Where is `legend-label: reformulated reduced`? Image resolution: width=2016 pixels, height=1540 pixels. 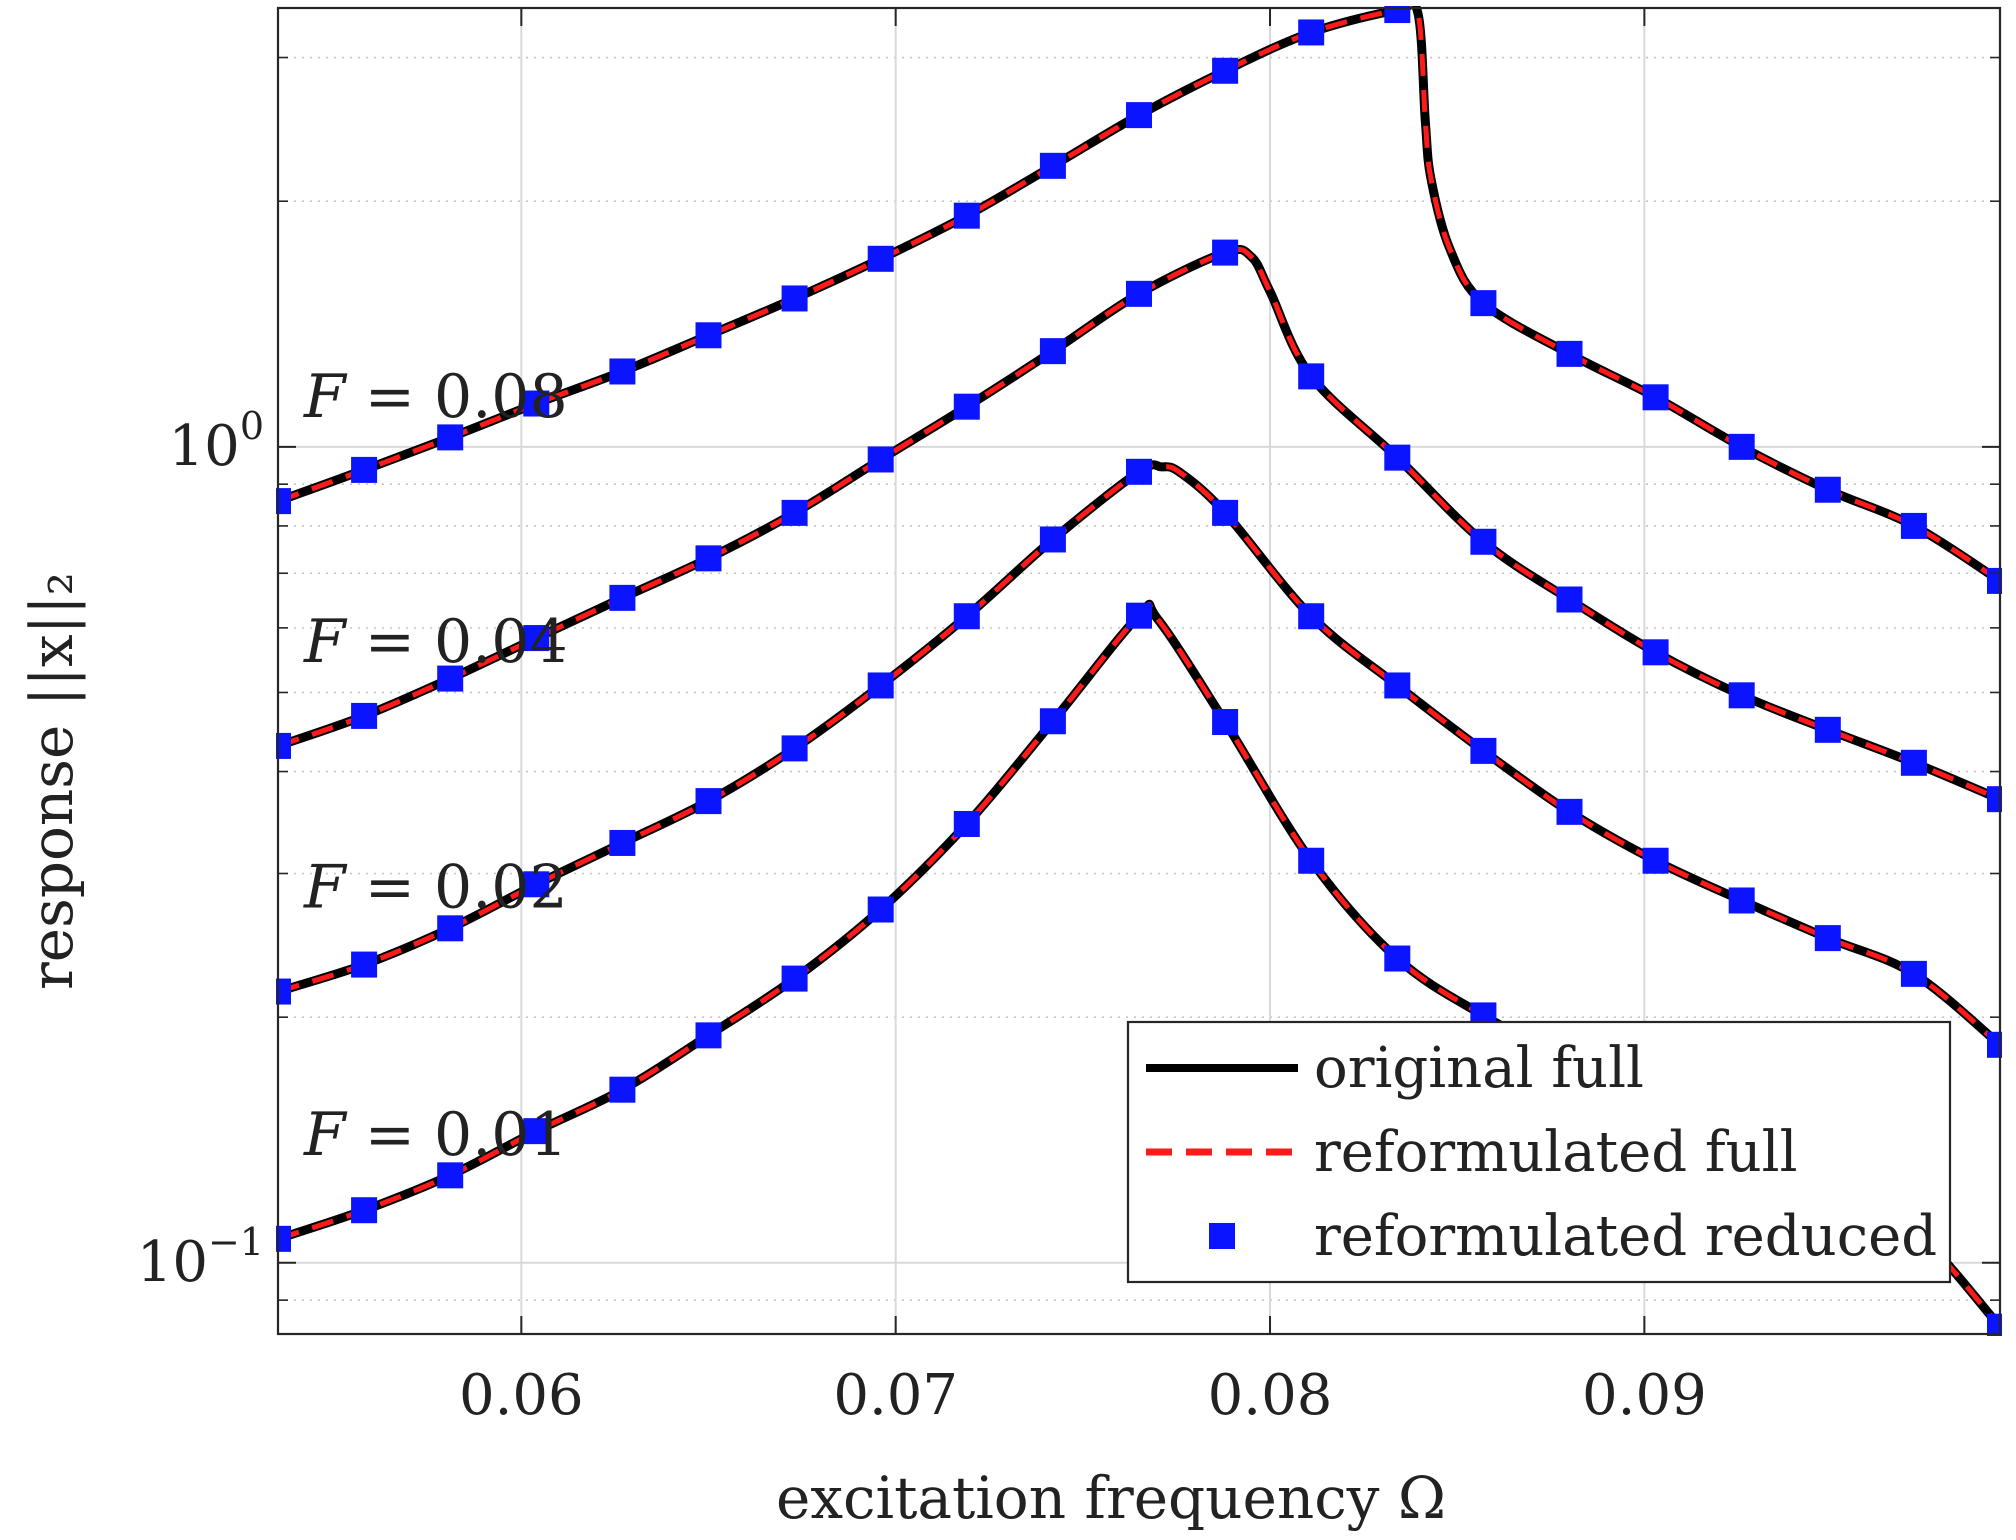
legend-label: reformulated reduced is located at coordinates (1625, 1236).